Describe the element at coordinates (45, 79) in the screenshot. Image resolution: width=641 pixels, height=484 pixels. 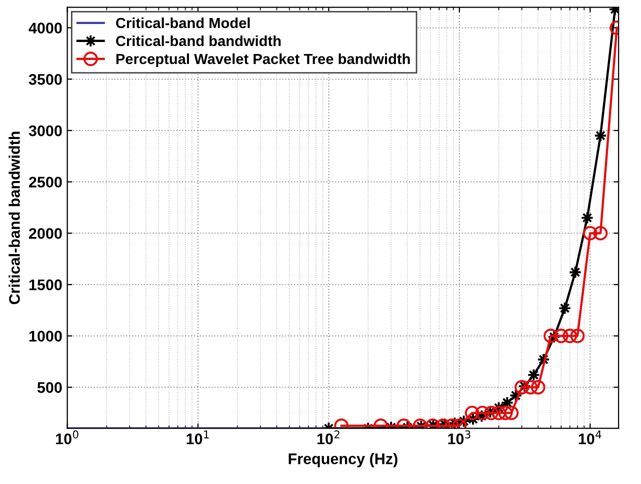
I see `y-tick-label: 3500` at that location.